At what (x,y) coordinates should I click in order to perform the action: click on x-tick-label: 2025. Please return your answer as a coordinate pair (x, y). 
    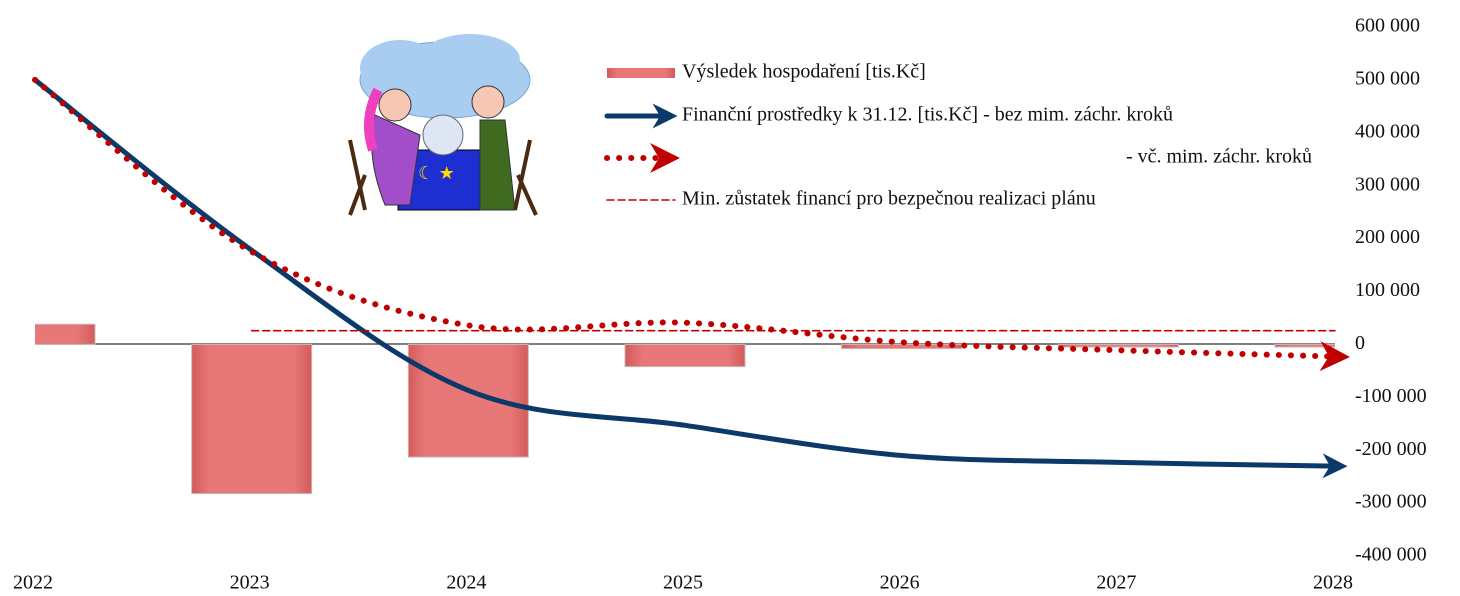
    Looking at the image, I should click on (683, 583).